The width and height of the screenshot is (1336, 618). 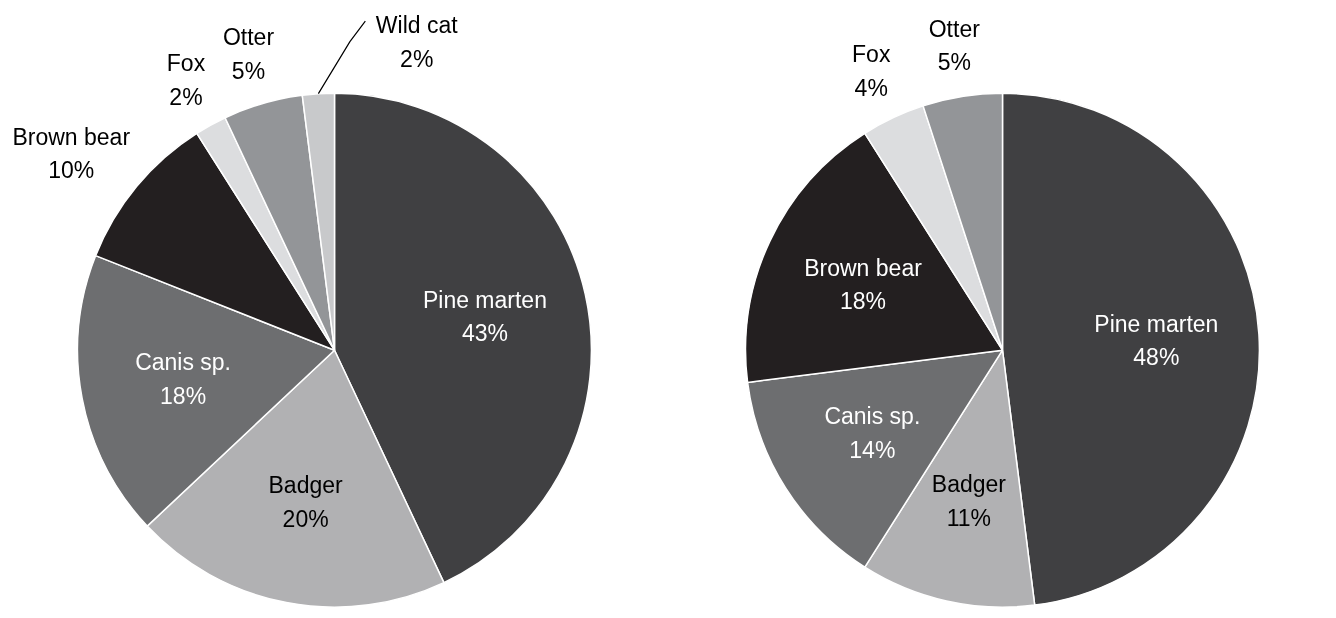 What do you see at coordinates (484, 333) in the screenshot?
I see `data-label: 43%` at bounding box center [484, 333].